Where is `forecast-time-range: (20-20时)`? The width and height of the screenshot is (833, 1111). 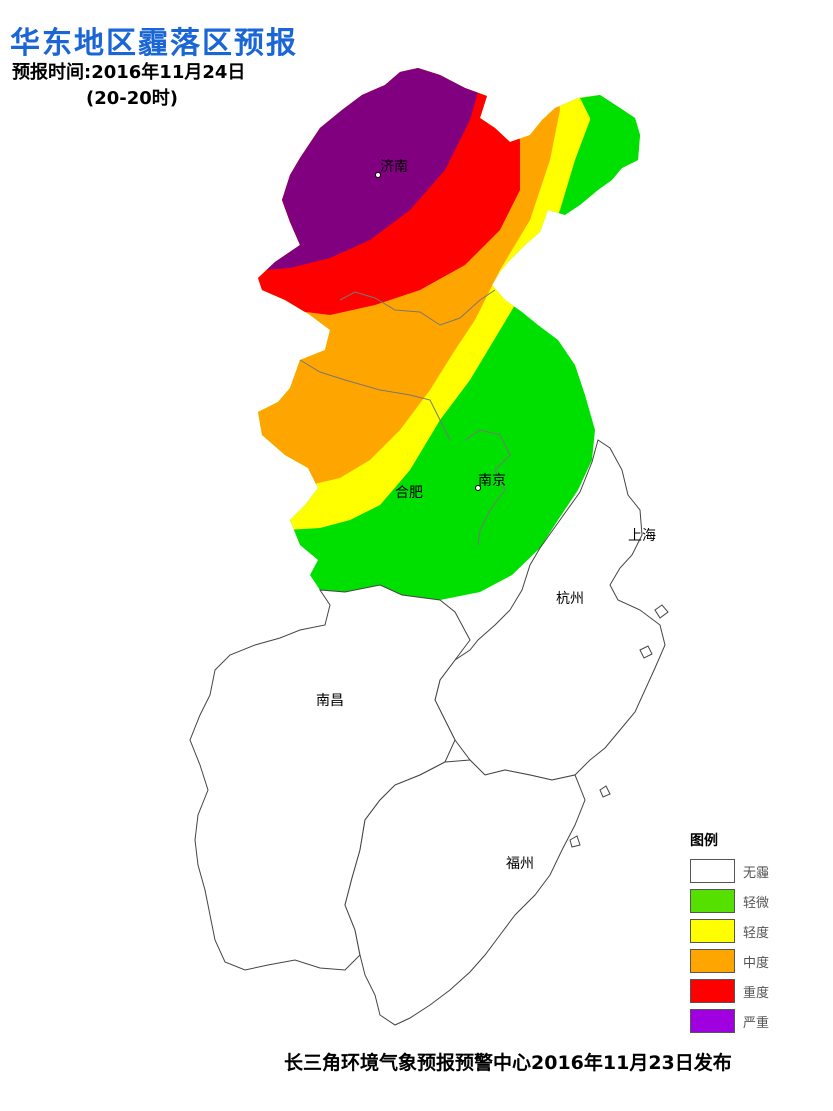
forecast-time-range: (20-20时) is located at coordinates (132, 98).